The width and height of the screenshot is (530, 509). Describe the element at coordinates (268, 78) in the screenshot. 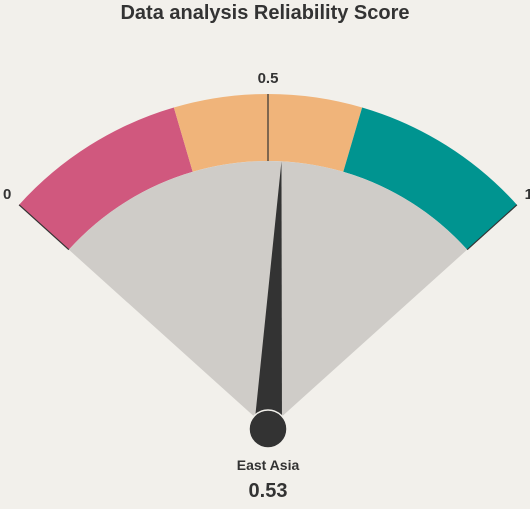

I see `gauge-tick-label-1: 0.5` at that location.